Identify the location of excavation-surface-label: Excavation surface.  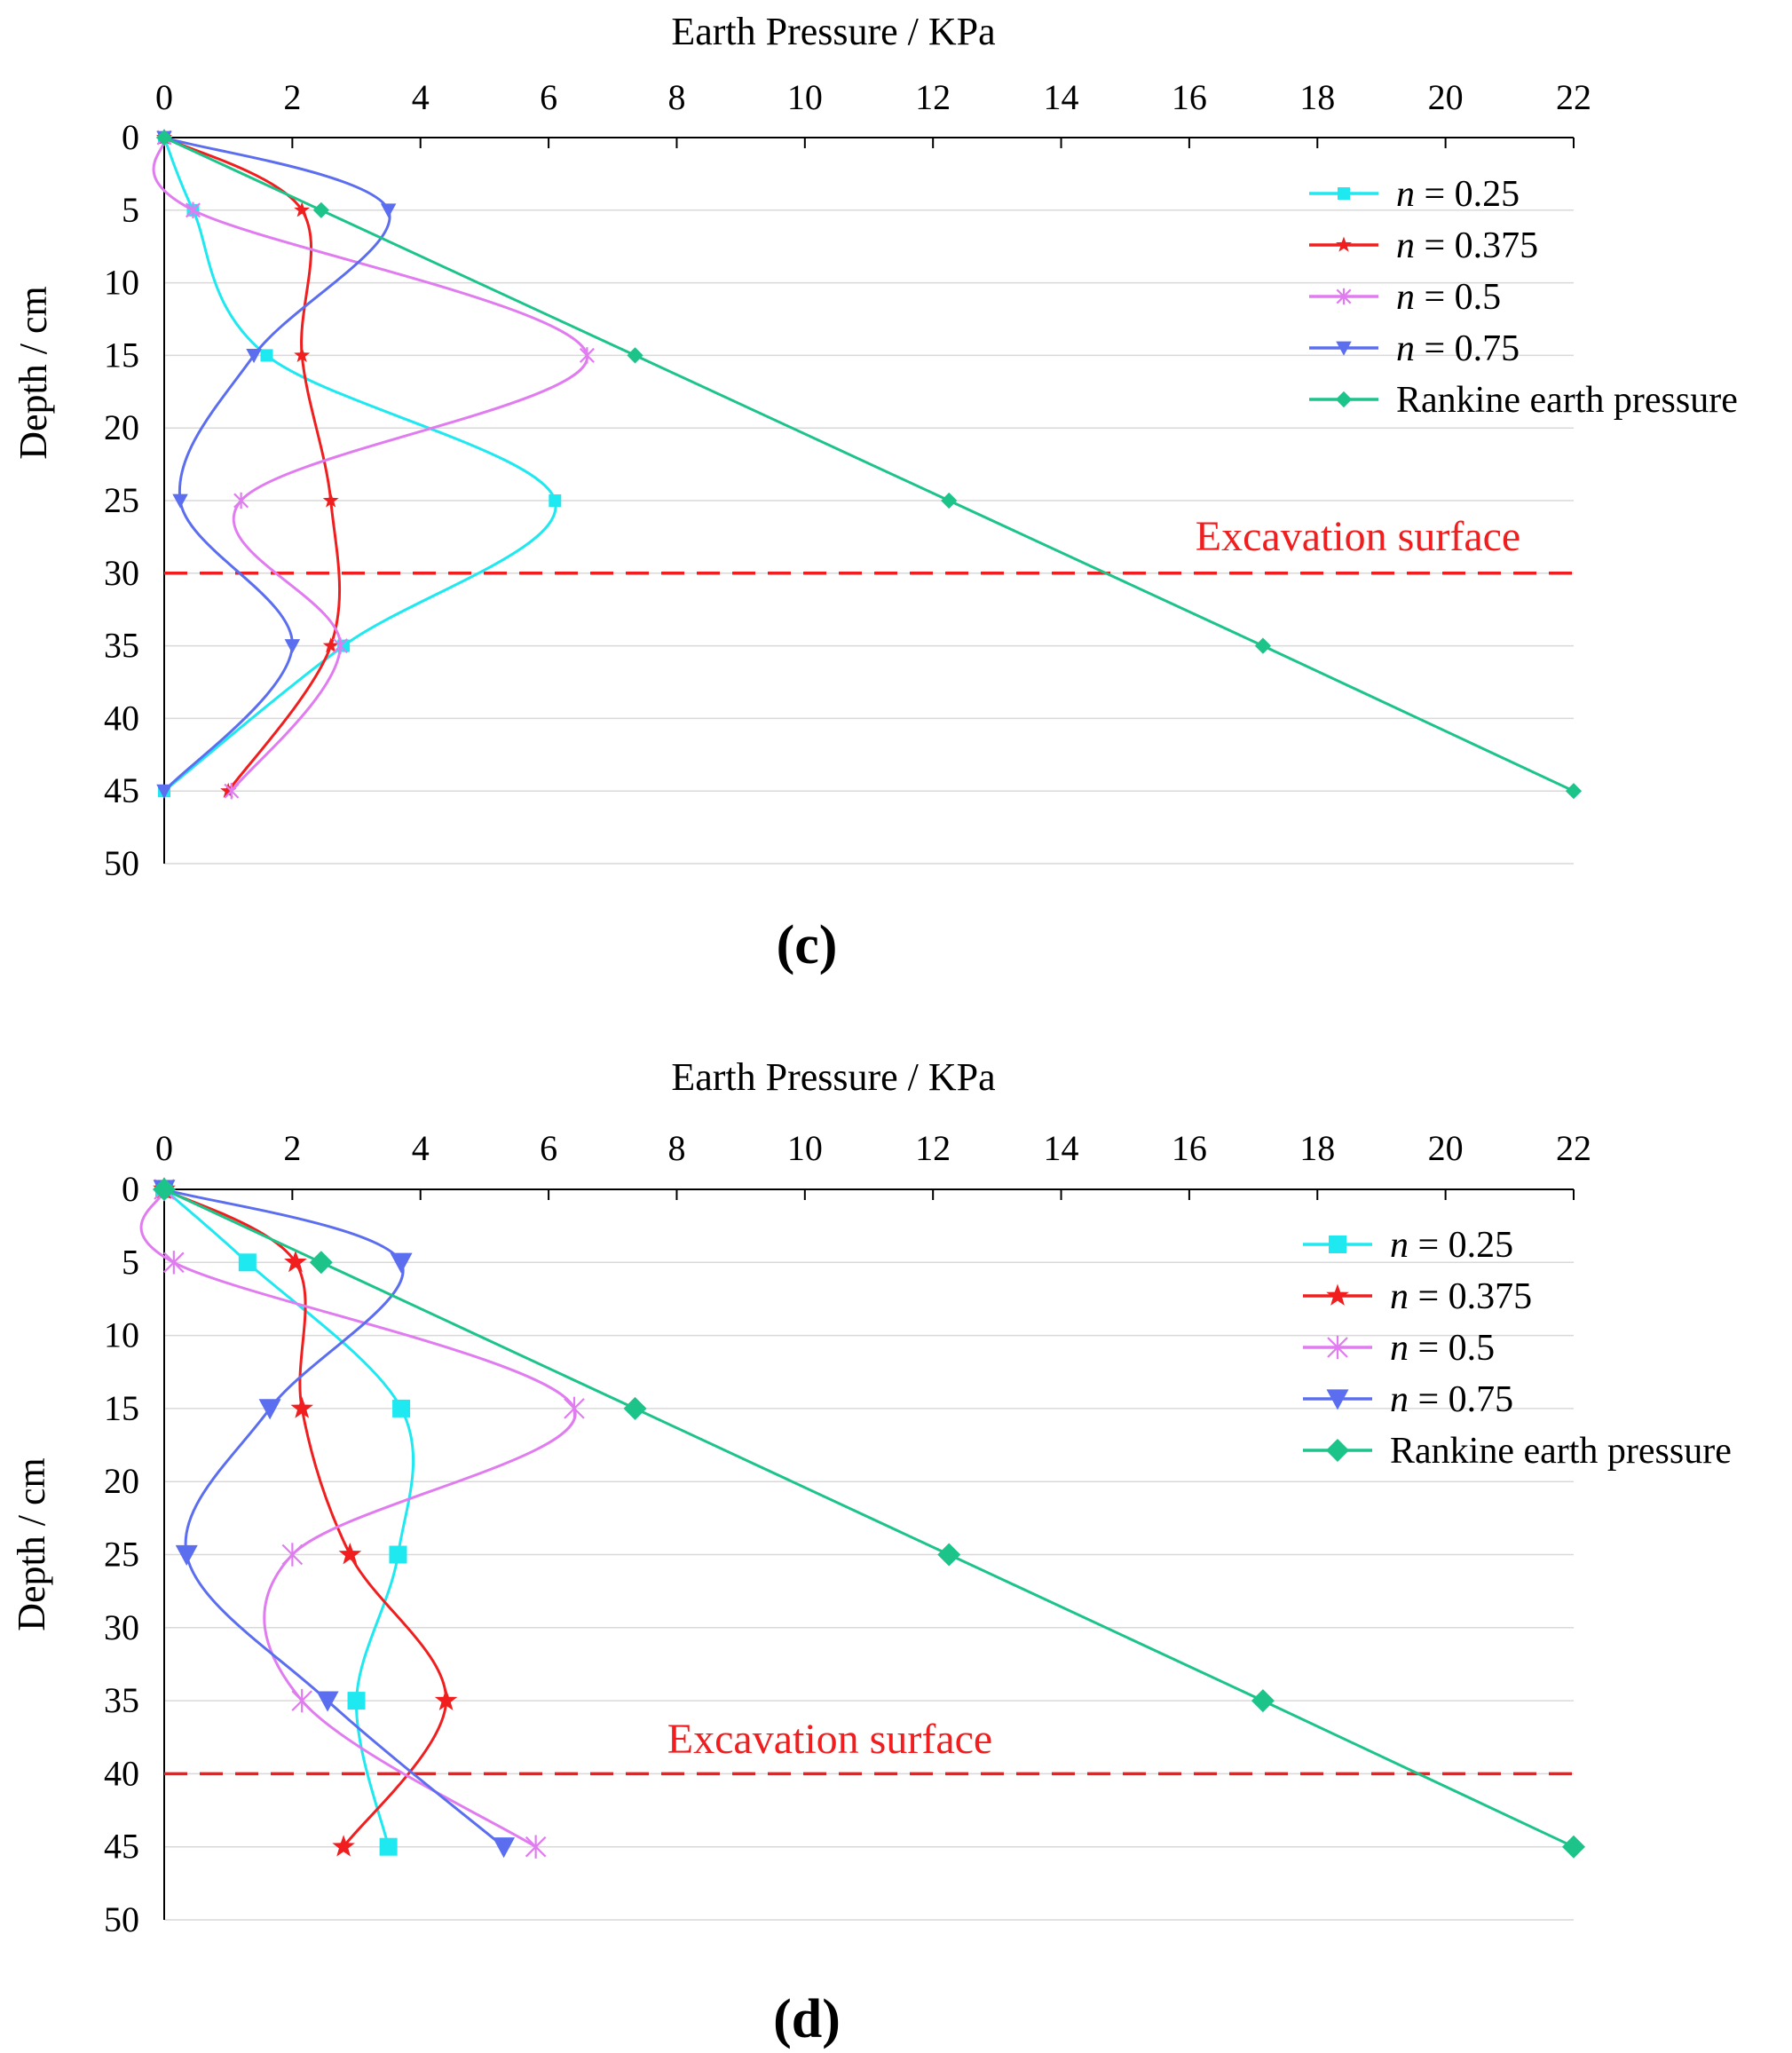
(1358, 536).